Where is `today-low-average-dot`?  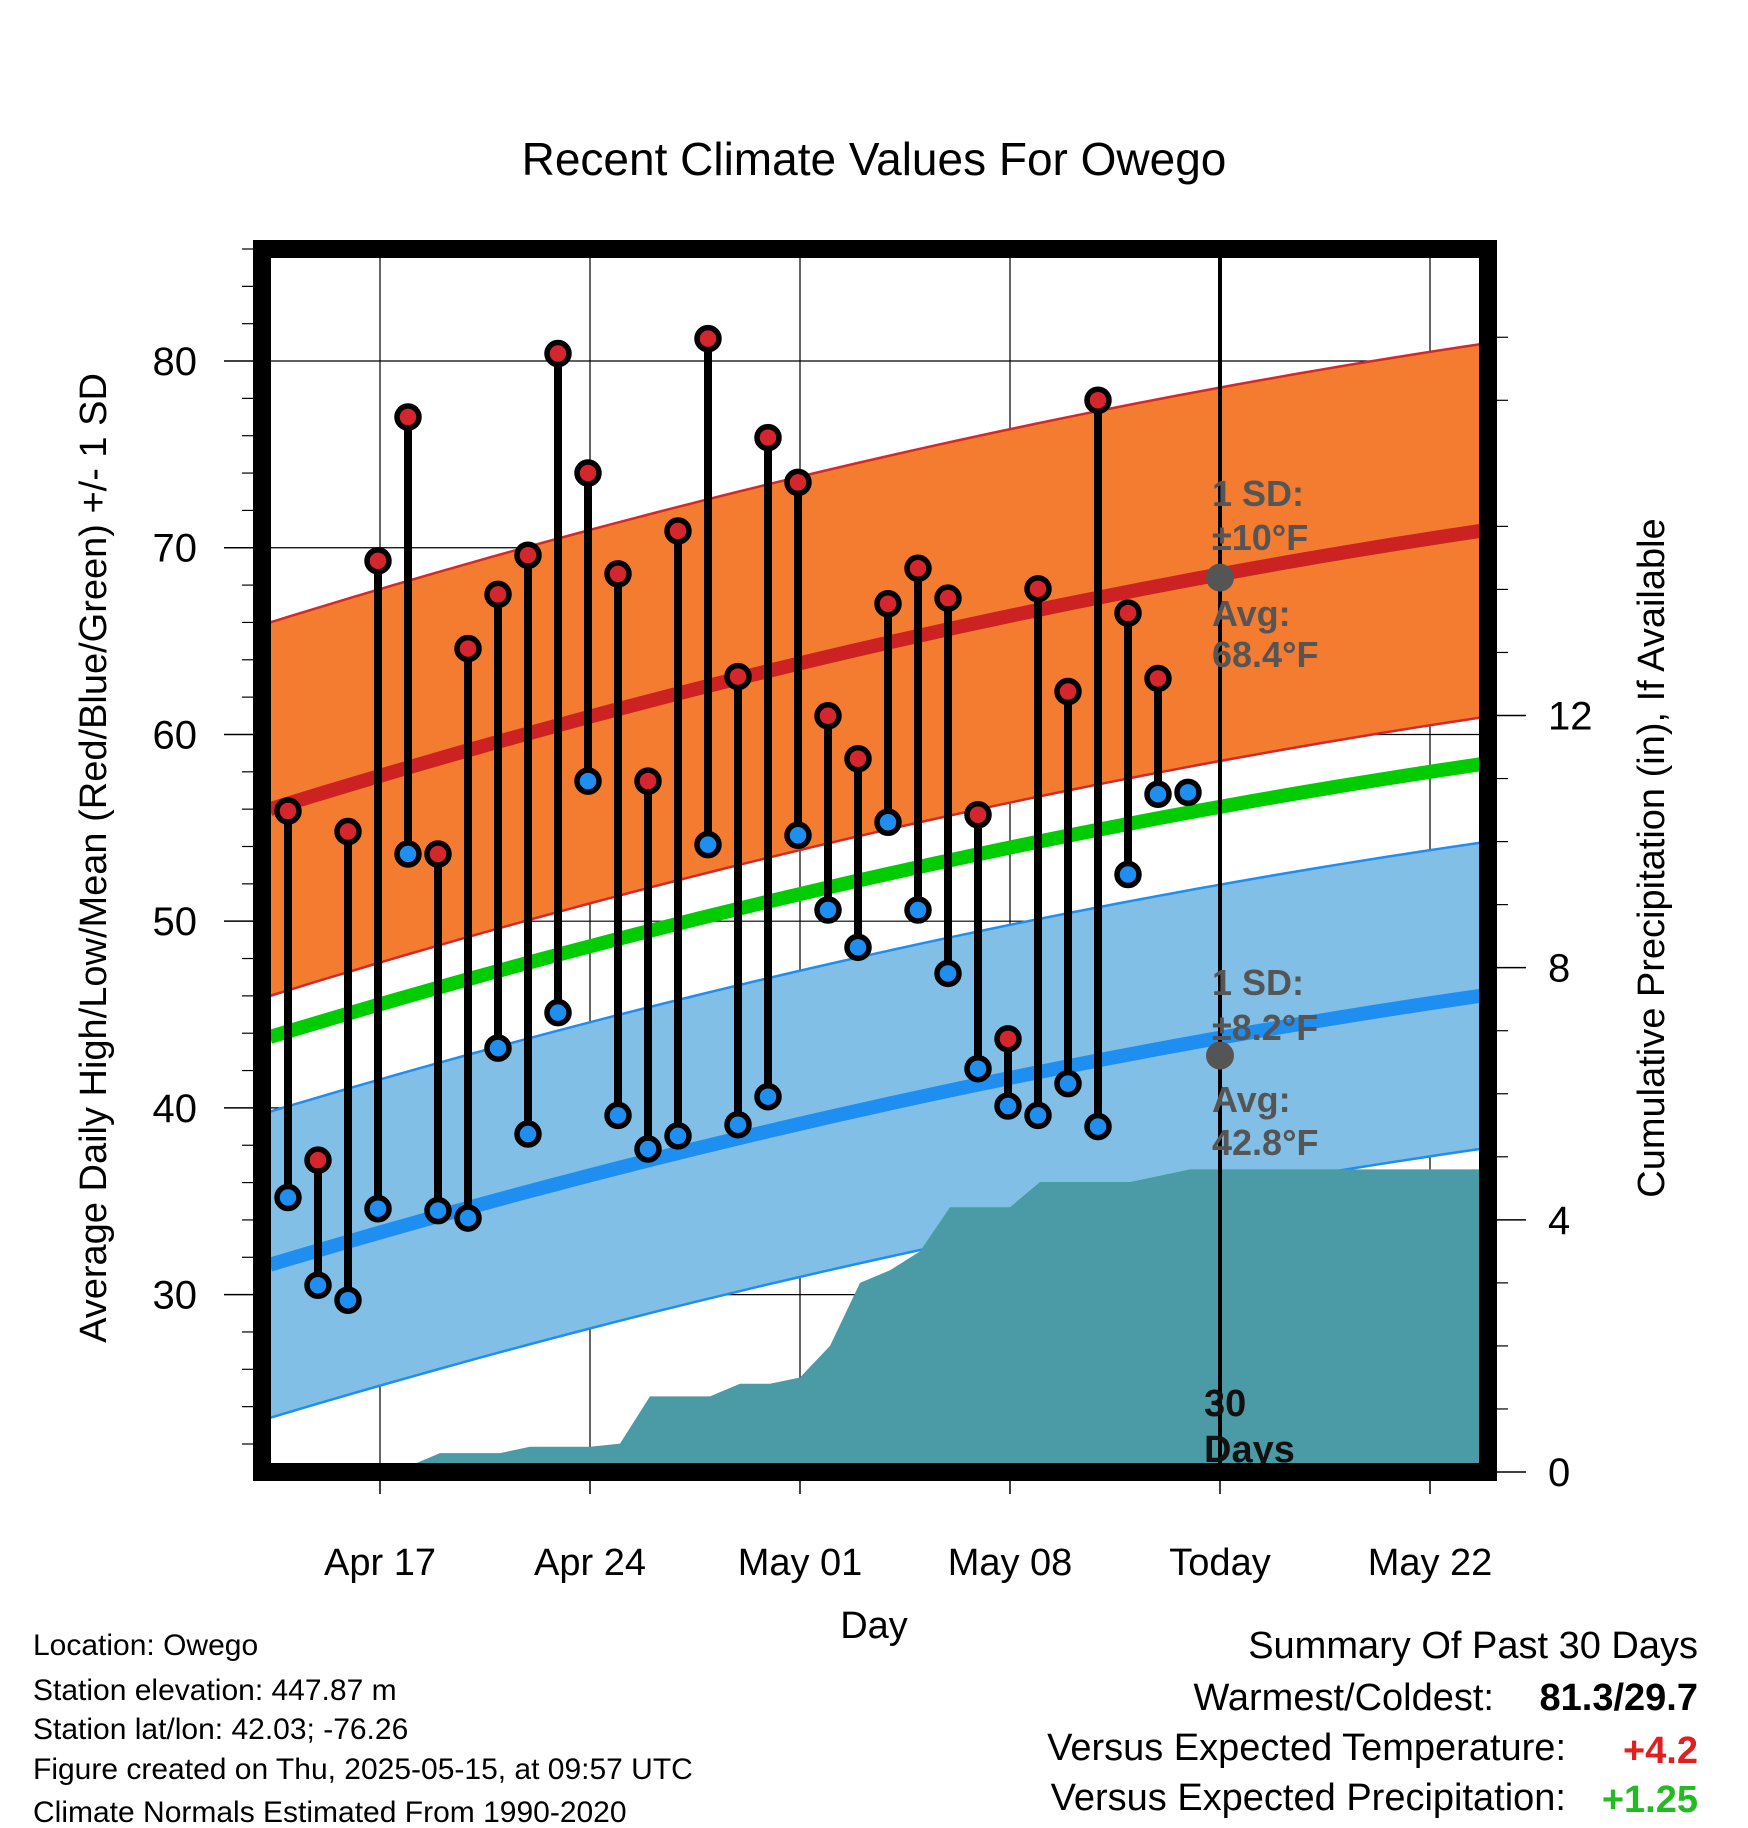
today-low-average-dot is located at coordinates (1220, 1055).